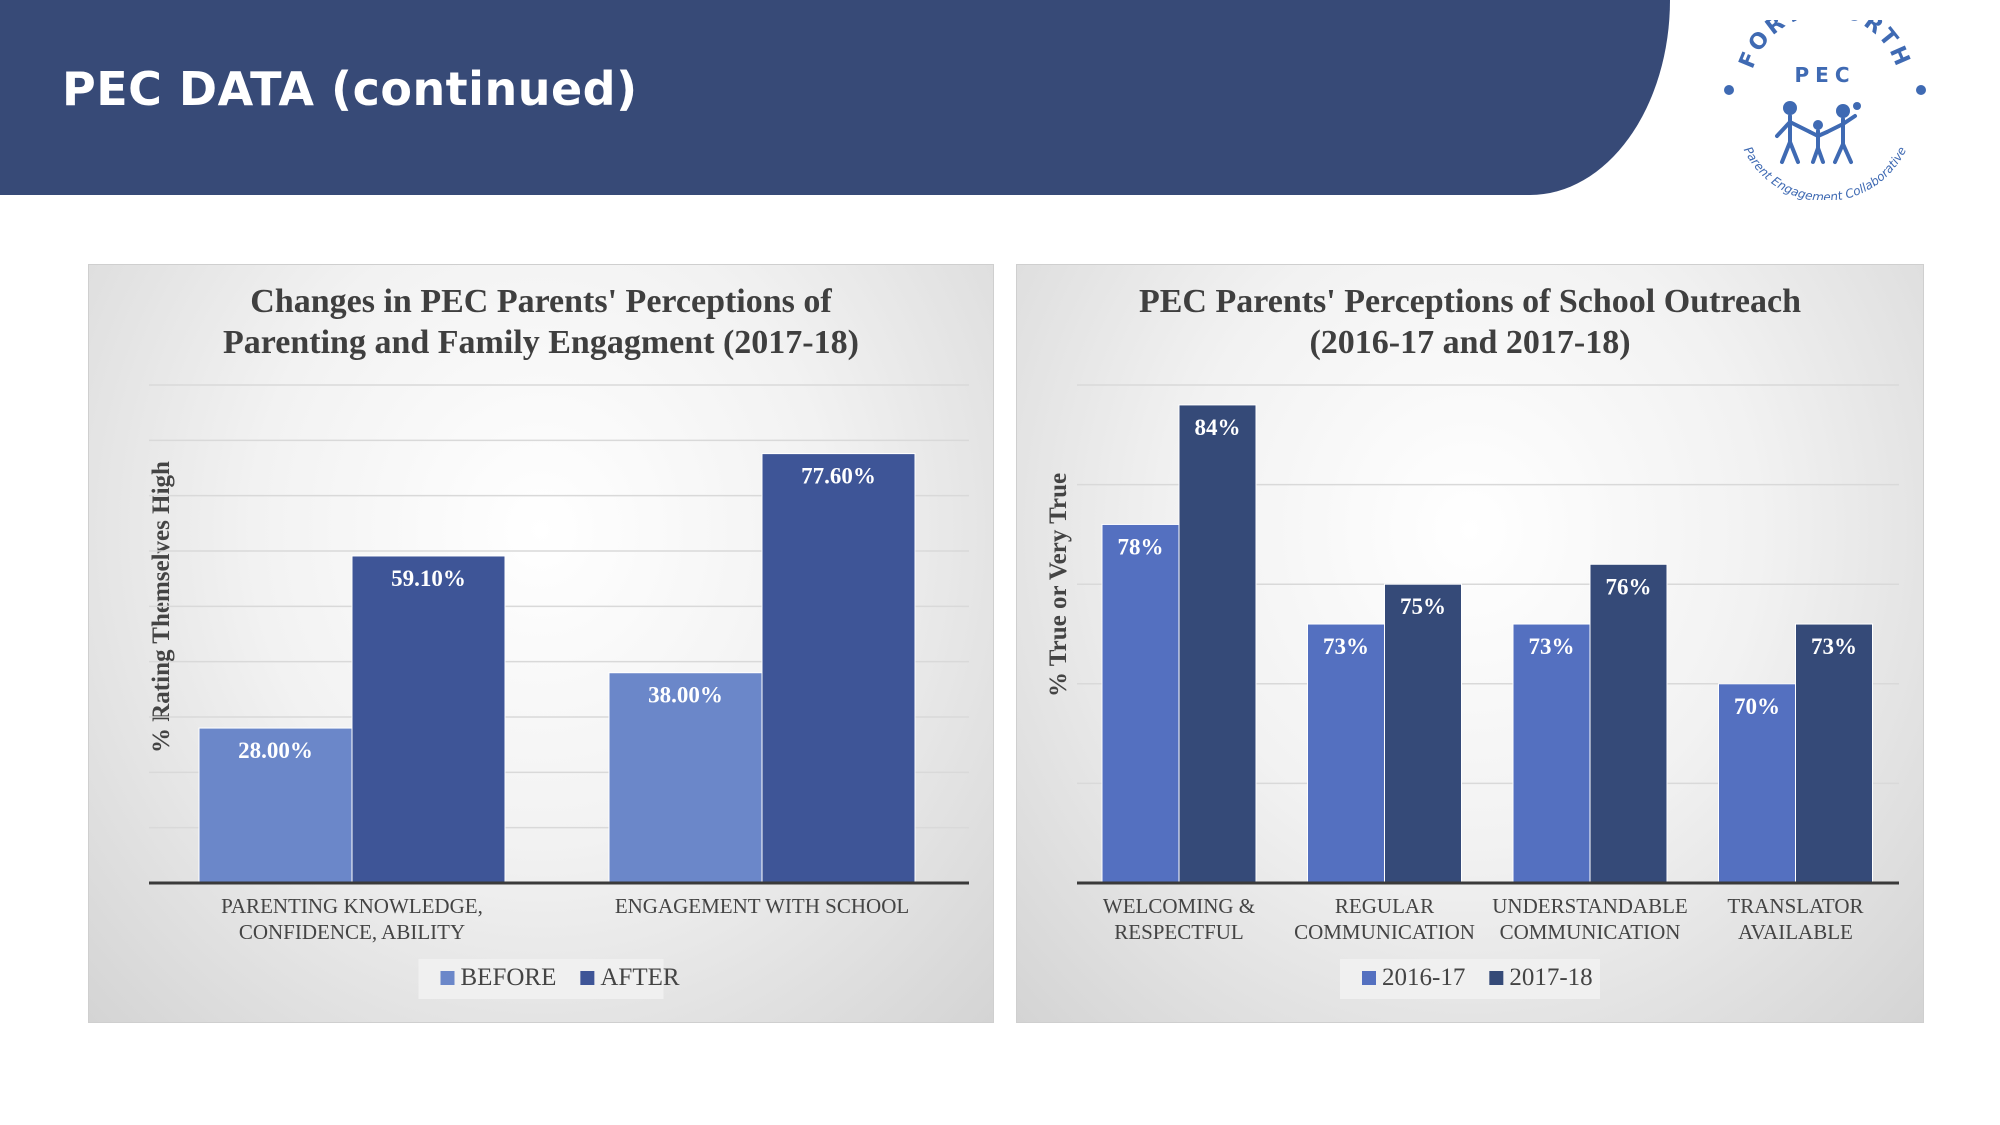 Image resolution: width=2000 pixels, height=1125 pixels. I want to click on category-label: TRANSLATOR, so click(1795, 906).